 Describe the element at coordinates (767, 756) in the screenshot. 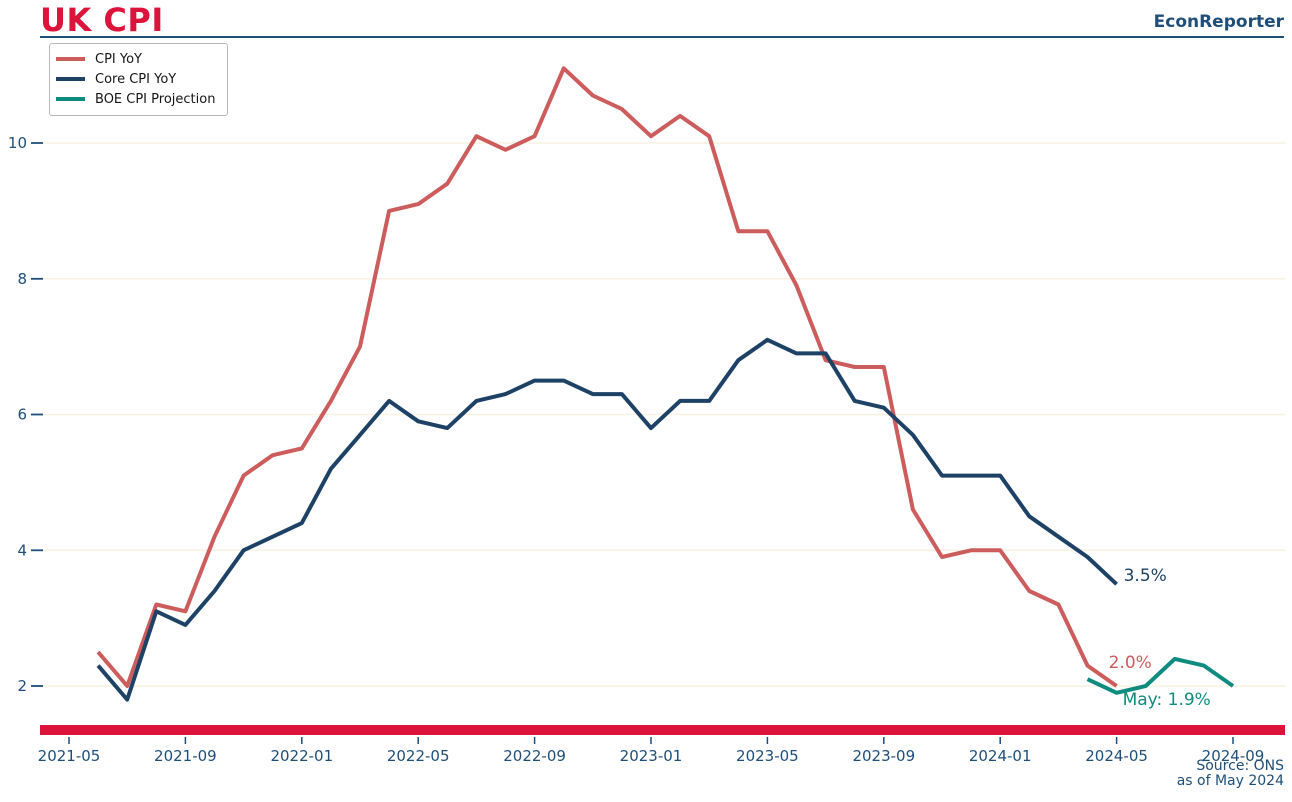

I see `x-tick-label-2023-05: 2023-05` at that location.